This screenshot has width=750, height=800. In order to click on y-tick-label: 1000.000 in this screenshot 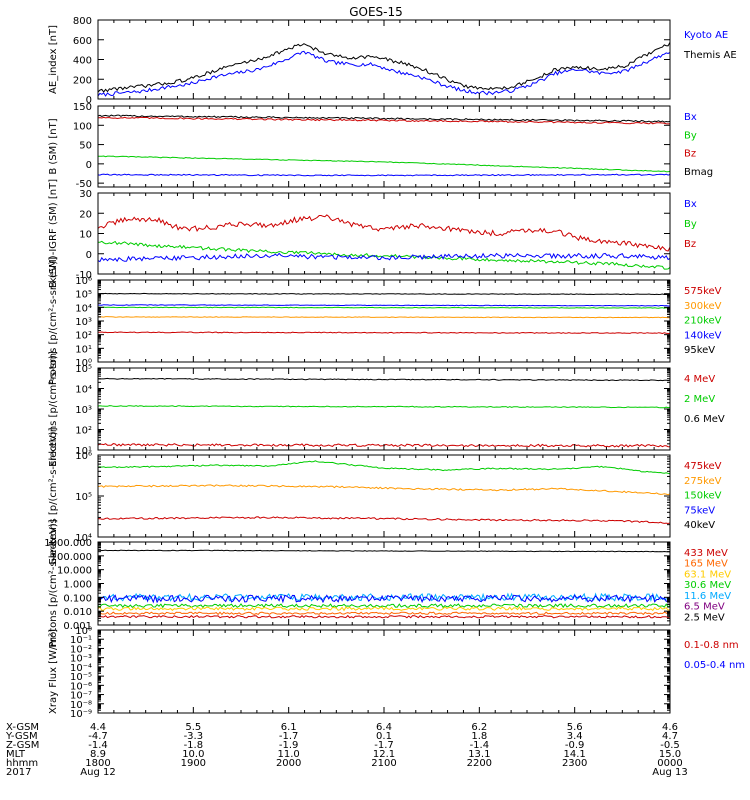, I will do `click(68, 543)`.